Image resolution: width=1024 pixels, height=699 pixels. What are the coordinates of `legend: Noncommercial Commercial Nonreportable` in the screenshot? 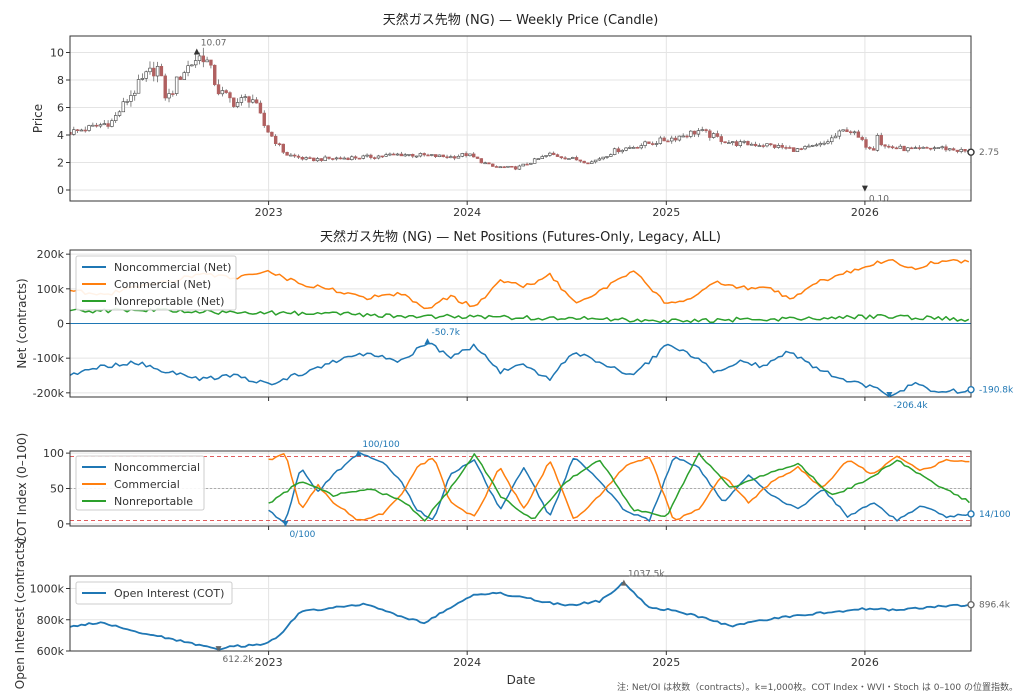 It's located at (140, 483).